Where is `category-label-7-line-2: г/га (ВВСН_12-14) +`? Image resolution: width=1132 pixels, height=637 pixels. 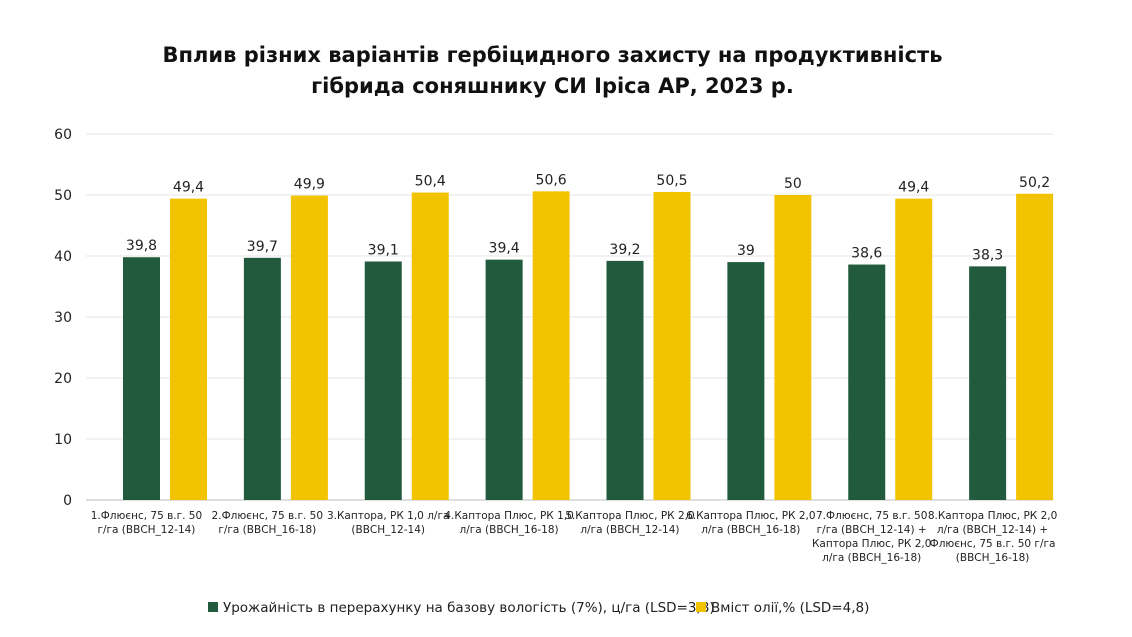 category-label-7-line-2: г/га (ВВСН_12-14) + is located at coordinates (872, 530).